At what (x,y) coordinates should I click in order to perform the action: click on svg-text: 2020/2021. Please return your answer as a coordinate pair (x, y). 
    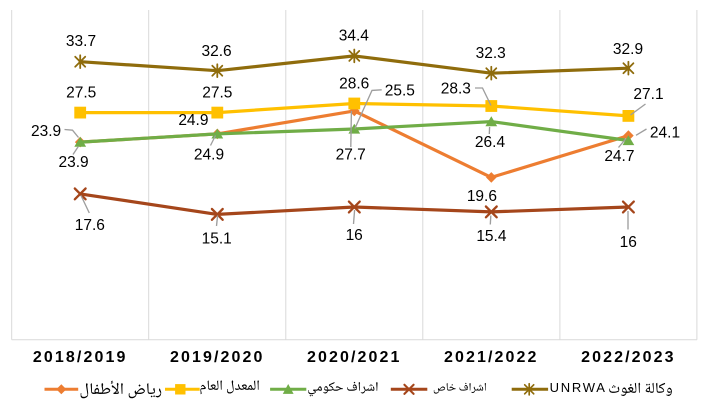
    Looking at the image, I should click on (354, 357).